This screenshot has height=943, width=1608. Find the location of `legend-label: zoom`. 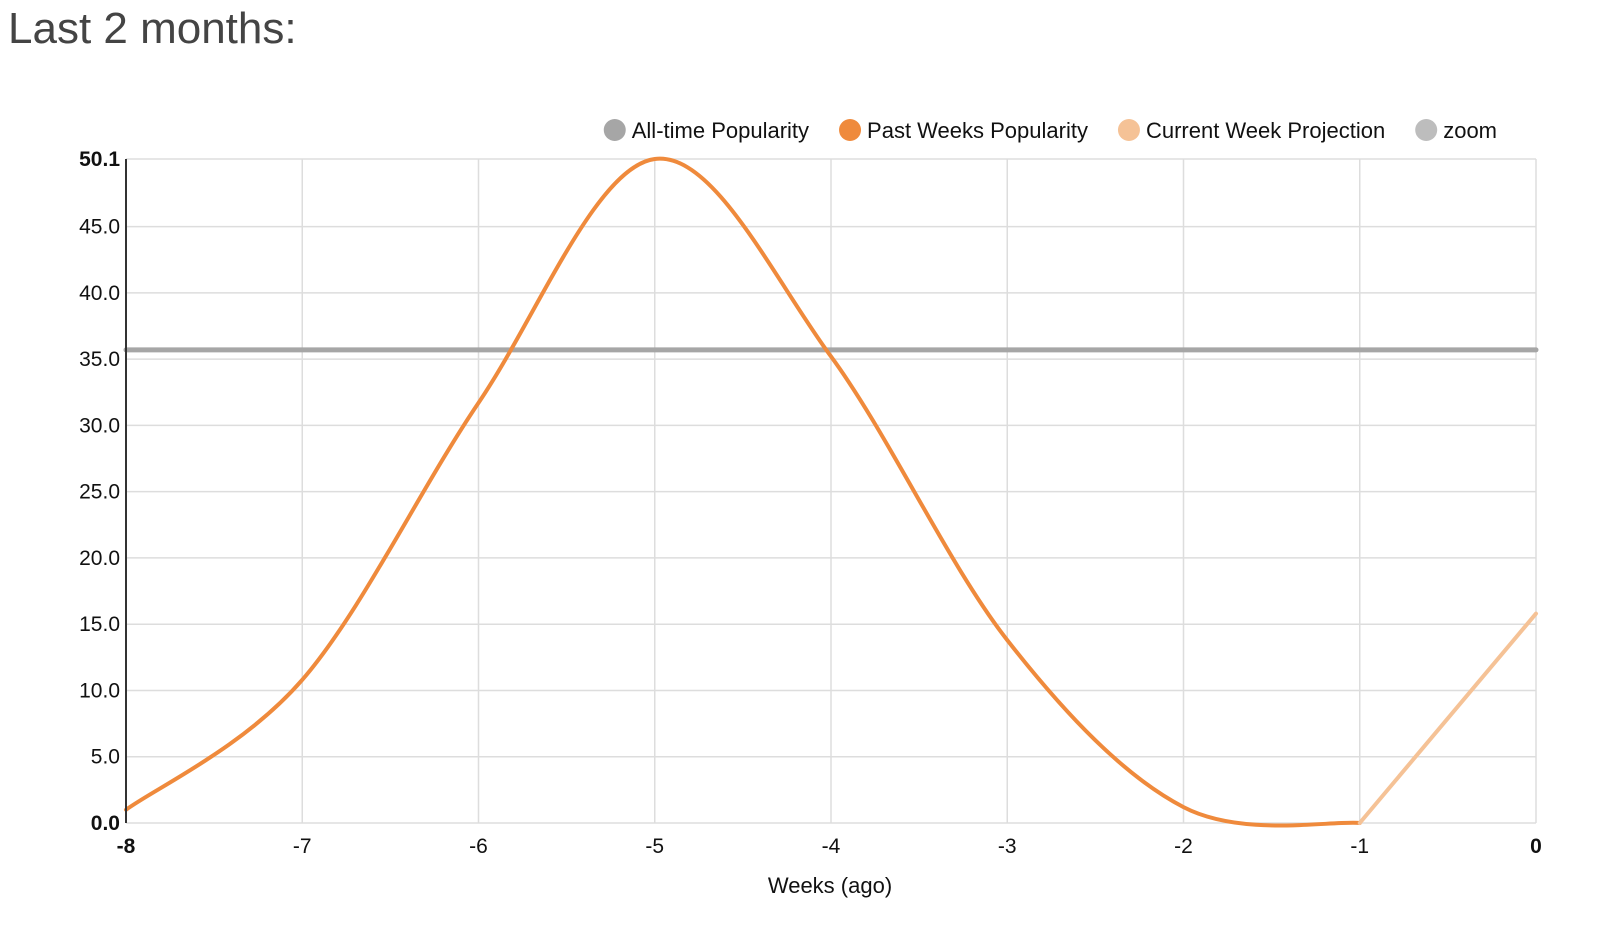

legend-label: zoom is located at coordinates (1470, 130).